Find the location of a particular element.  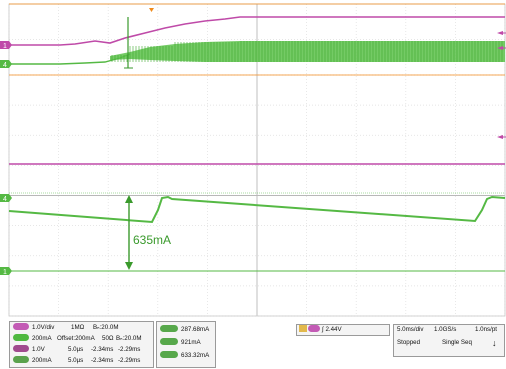

measurement-value: 921mA is located at coordinates (191, 342).